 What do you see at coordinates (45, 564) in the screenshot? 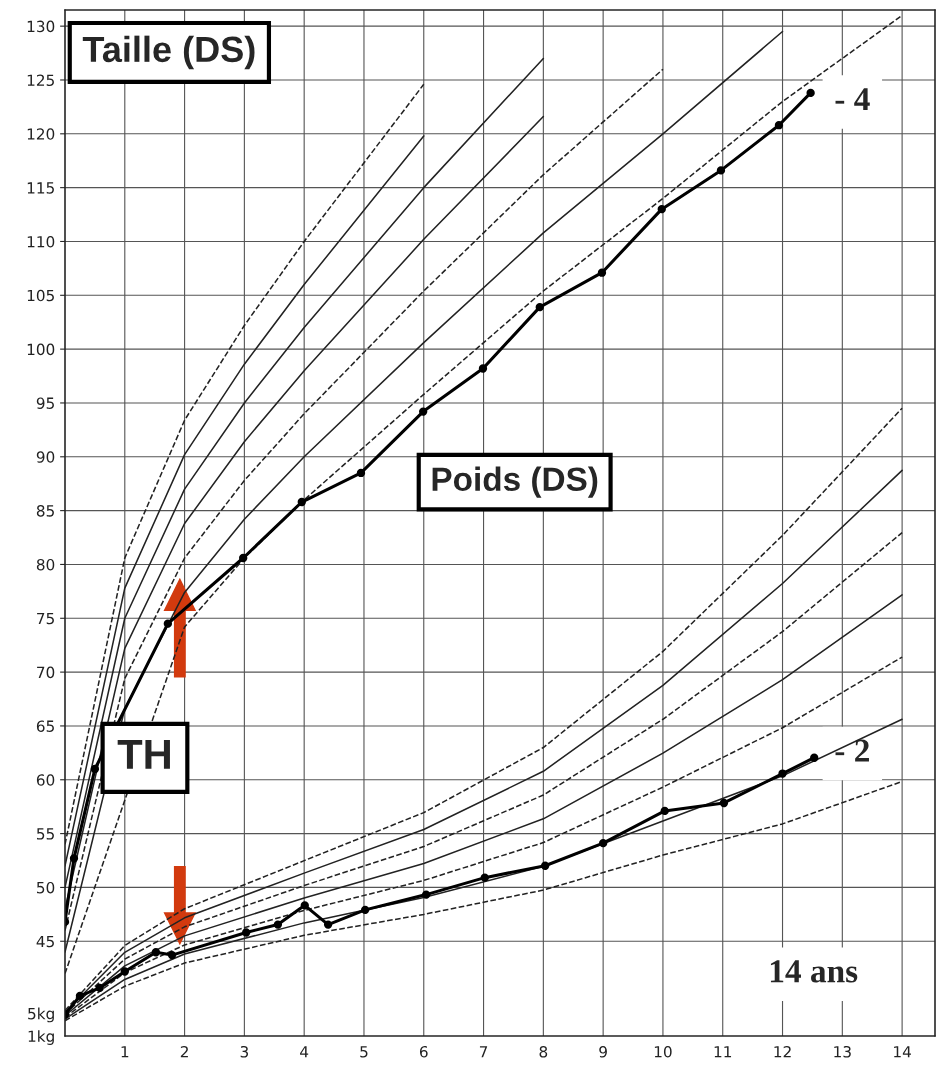
I see `y-tick-label: 80` at bounding box center [45, 564].